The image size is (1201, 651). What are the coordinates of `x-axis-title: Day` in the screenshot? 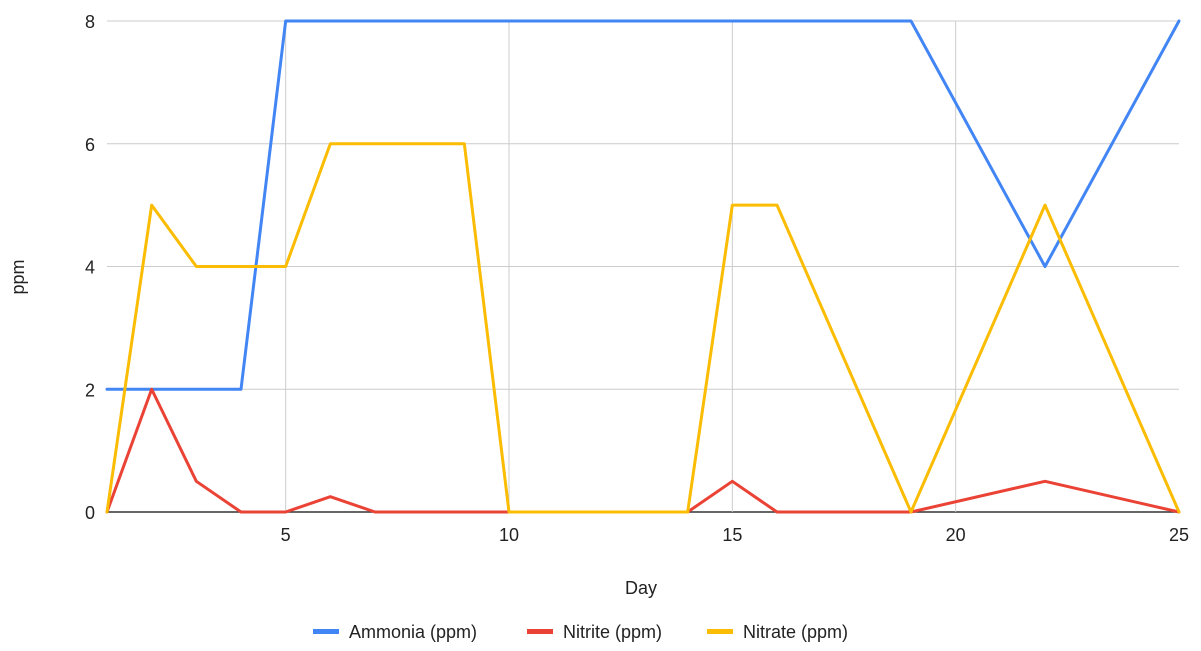 It's located at (641, 588).